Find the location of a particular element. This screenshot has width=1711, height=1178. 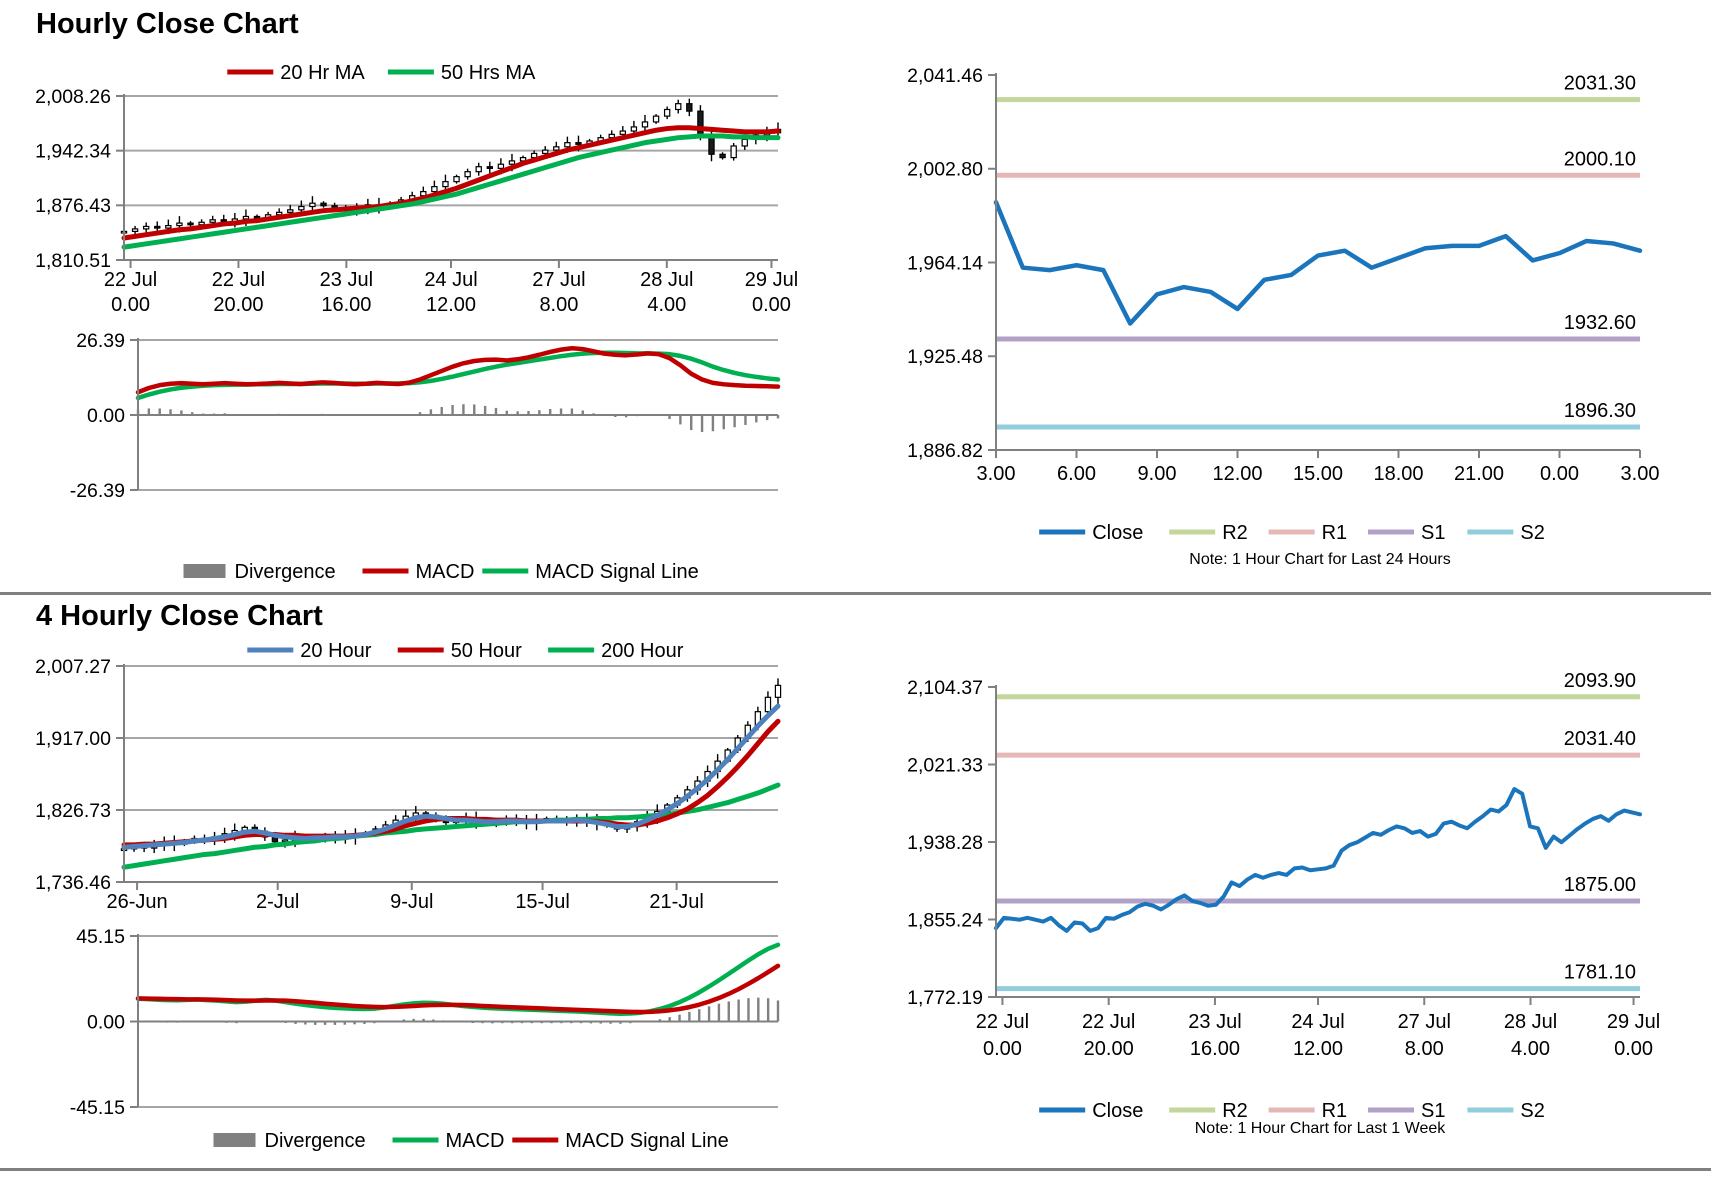

legend: Divergence MACD MACD Signal Line is located at coordinates (441, 572).